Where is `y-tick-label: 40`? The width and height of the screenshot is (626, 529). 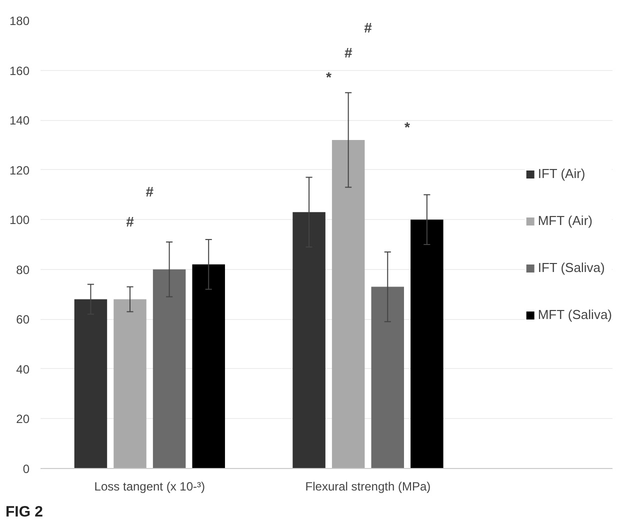
y-tick-label: 40 is located at coordinates (23, 369).